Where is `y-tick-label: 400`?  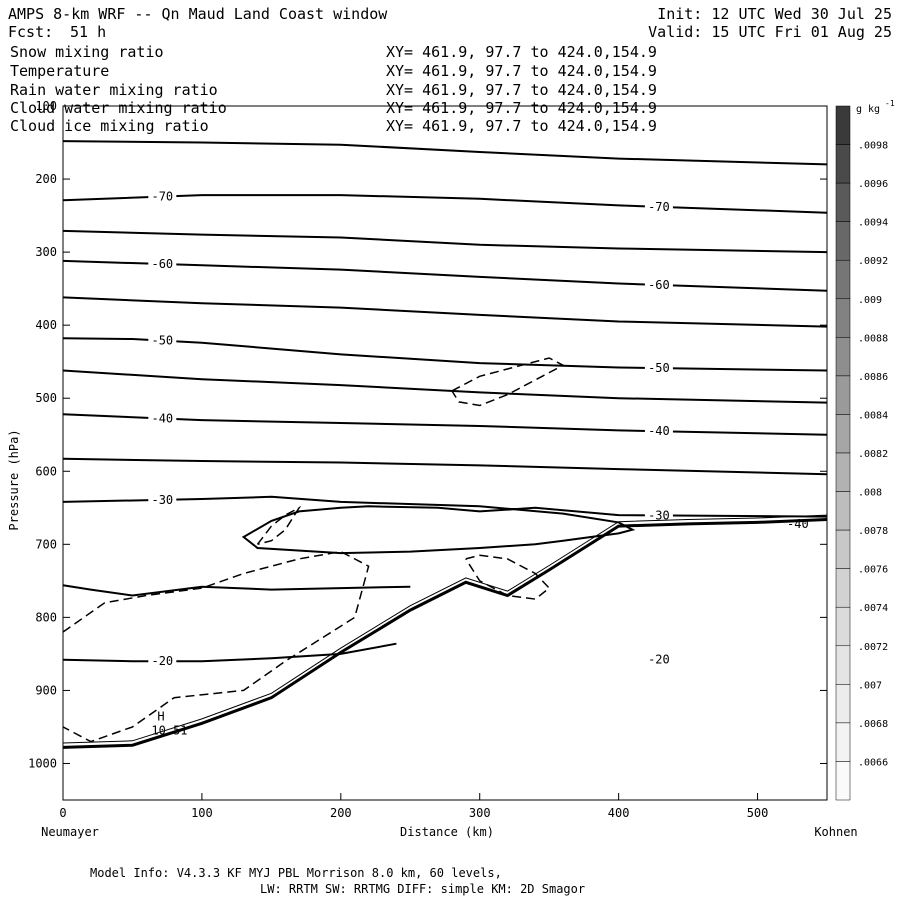
y-tick-label: 400 is located at coordinates (46, 325).